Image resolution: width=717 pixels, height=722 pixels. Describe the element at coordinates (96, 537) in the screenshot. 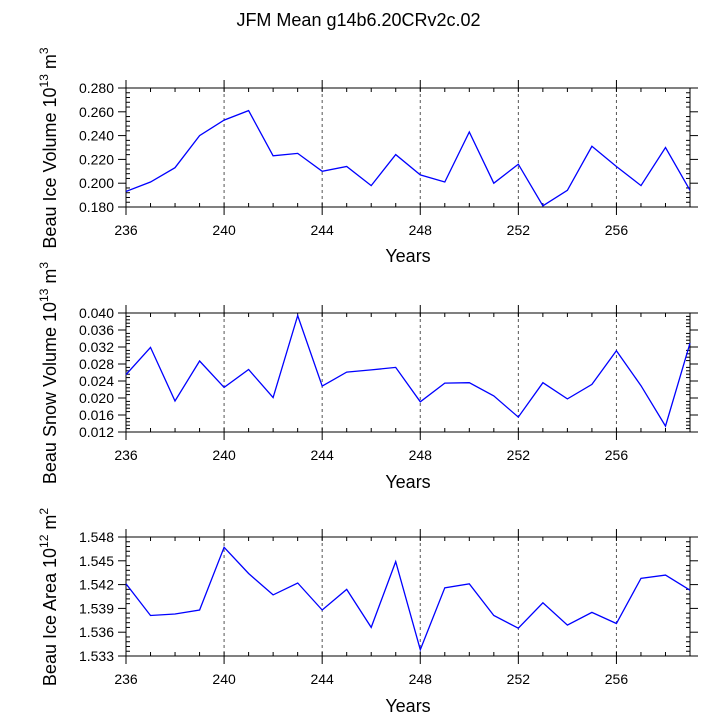

I see `y-tick-label: 1.548` at that location.